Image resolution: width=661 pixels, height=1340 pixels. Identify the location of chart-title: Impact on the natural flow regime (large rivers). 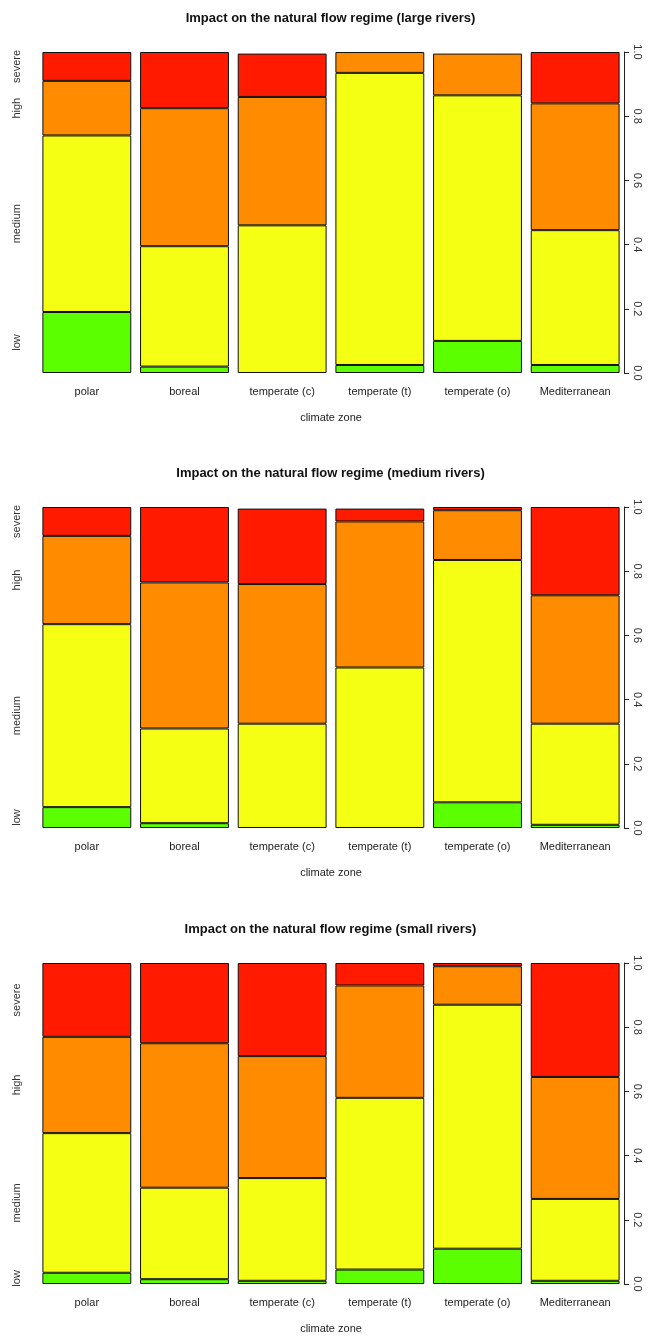
(330, 17).